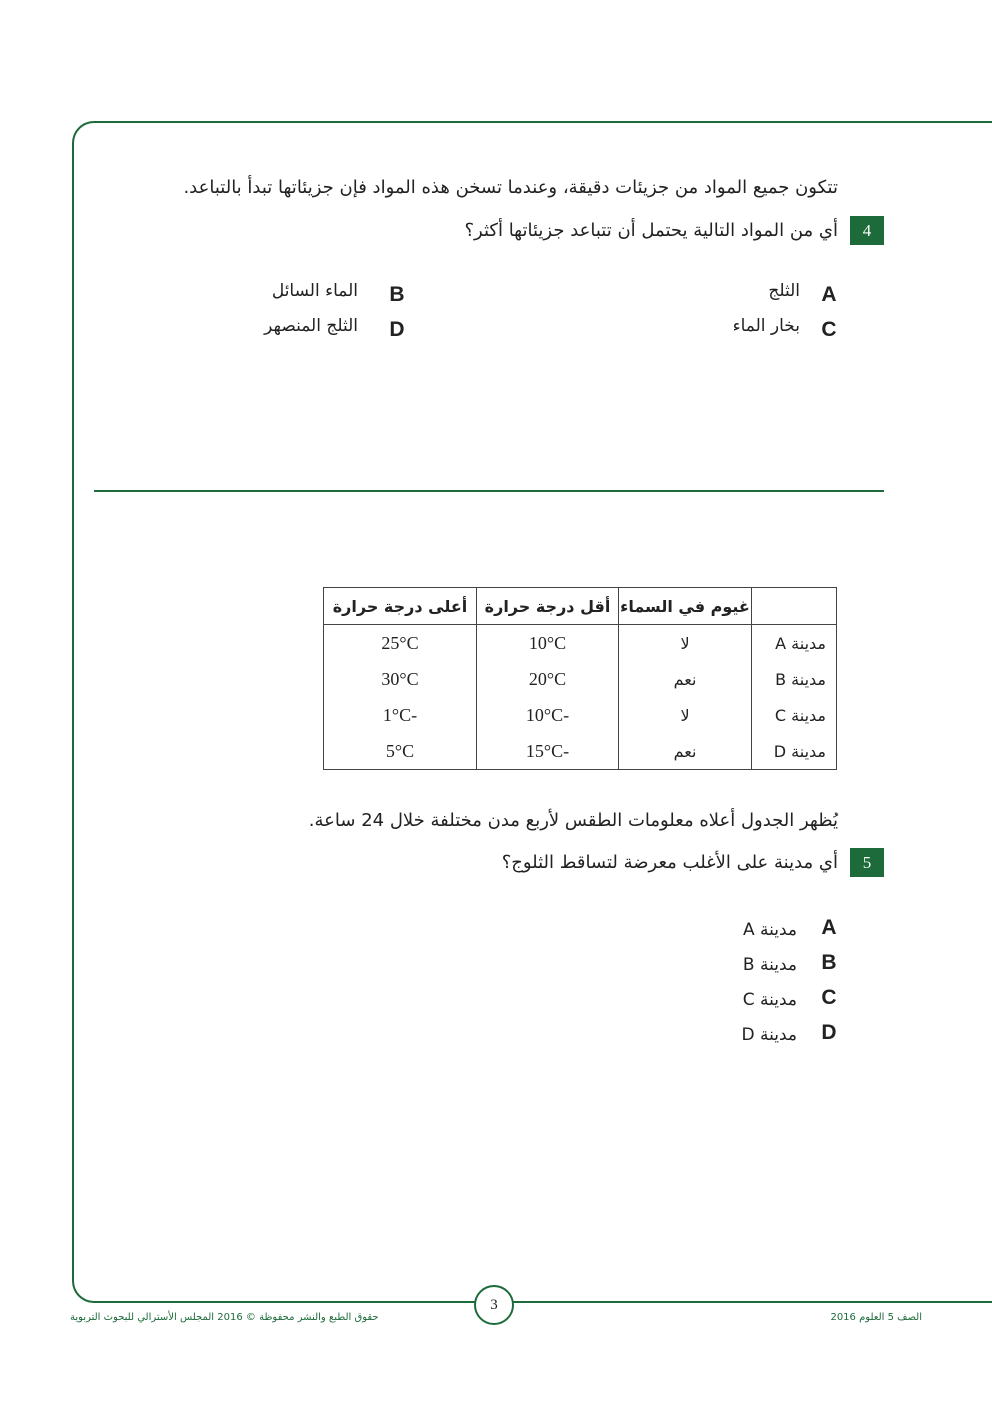  What do you see at coordinates (794, 715) in the screenshot?
I see `table-cell: مدينة C` at bounding box center [794, 715].